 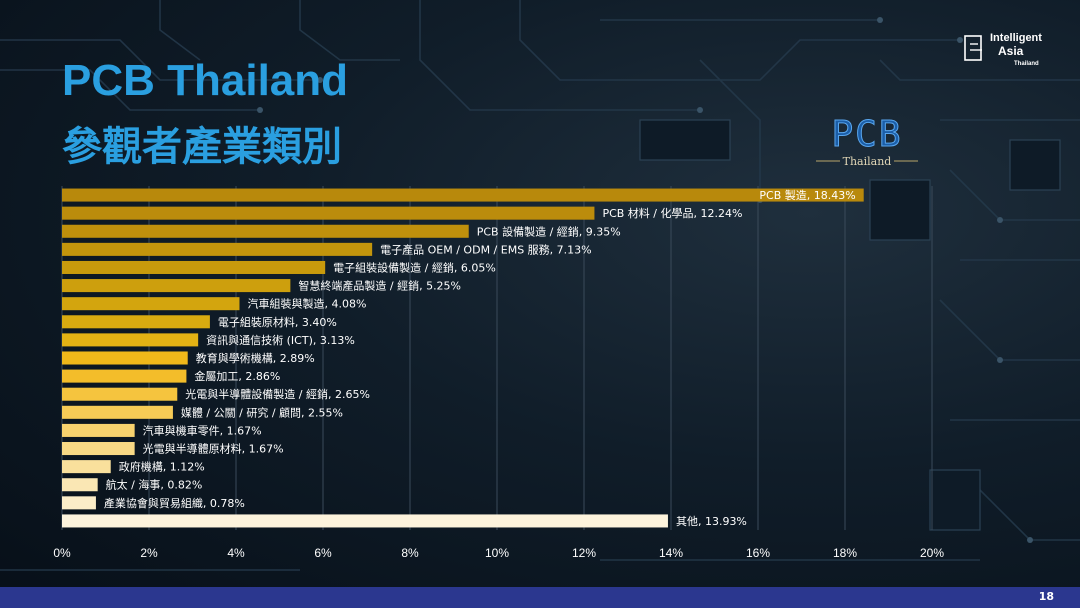 I want to click on title-line-1: PCB Thailand, so click(x=205, y=80).